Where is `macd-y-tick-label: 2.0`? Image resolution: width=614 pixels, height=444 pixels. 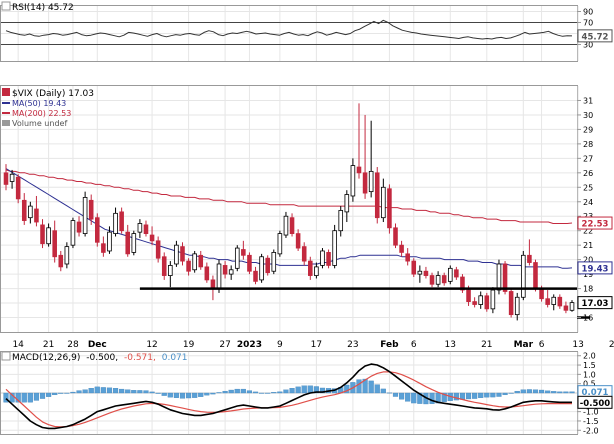 macd-y-tick-label: 2.0 is located at coordinates (589, 356).